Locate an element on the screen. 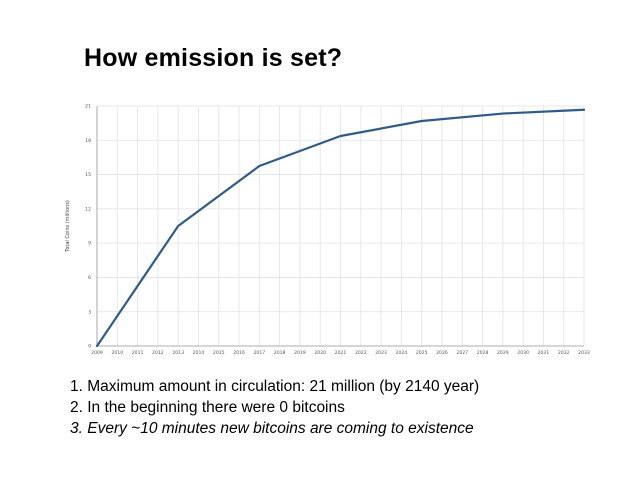 This screenshot has width=638, height=479. x-tick-label: 2026 is located at coordinates (442, 353).